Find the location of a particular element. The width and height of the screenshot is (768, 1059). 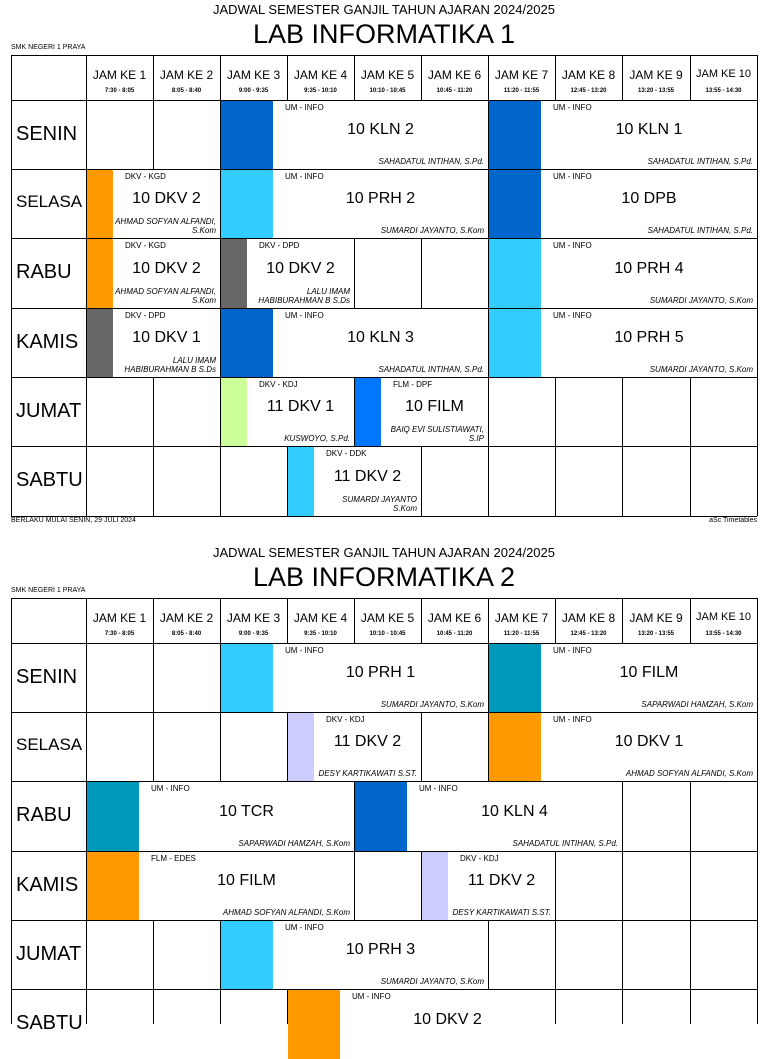

header-slot-label: JAM KE 5 is located at coordinates (387, 75).